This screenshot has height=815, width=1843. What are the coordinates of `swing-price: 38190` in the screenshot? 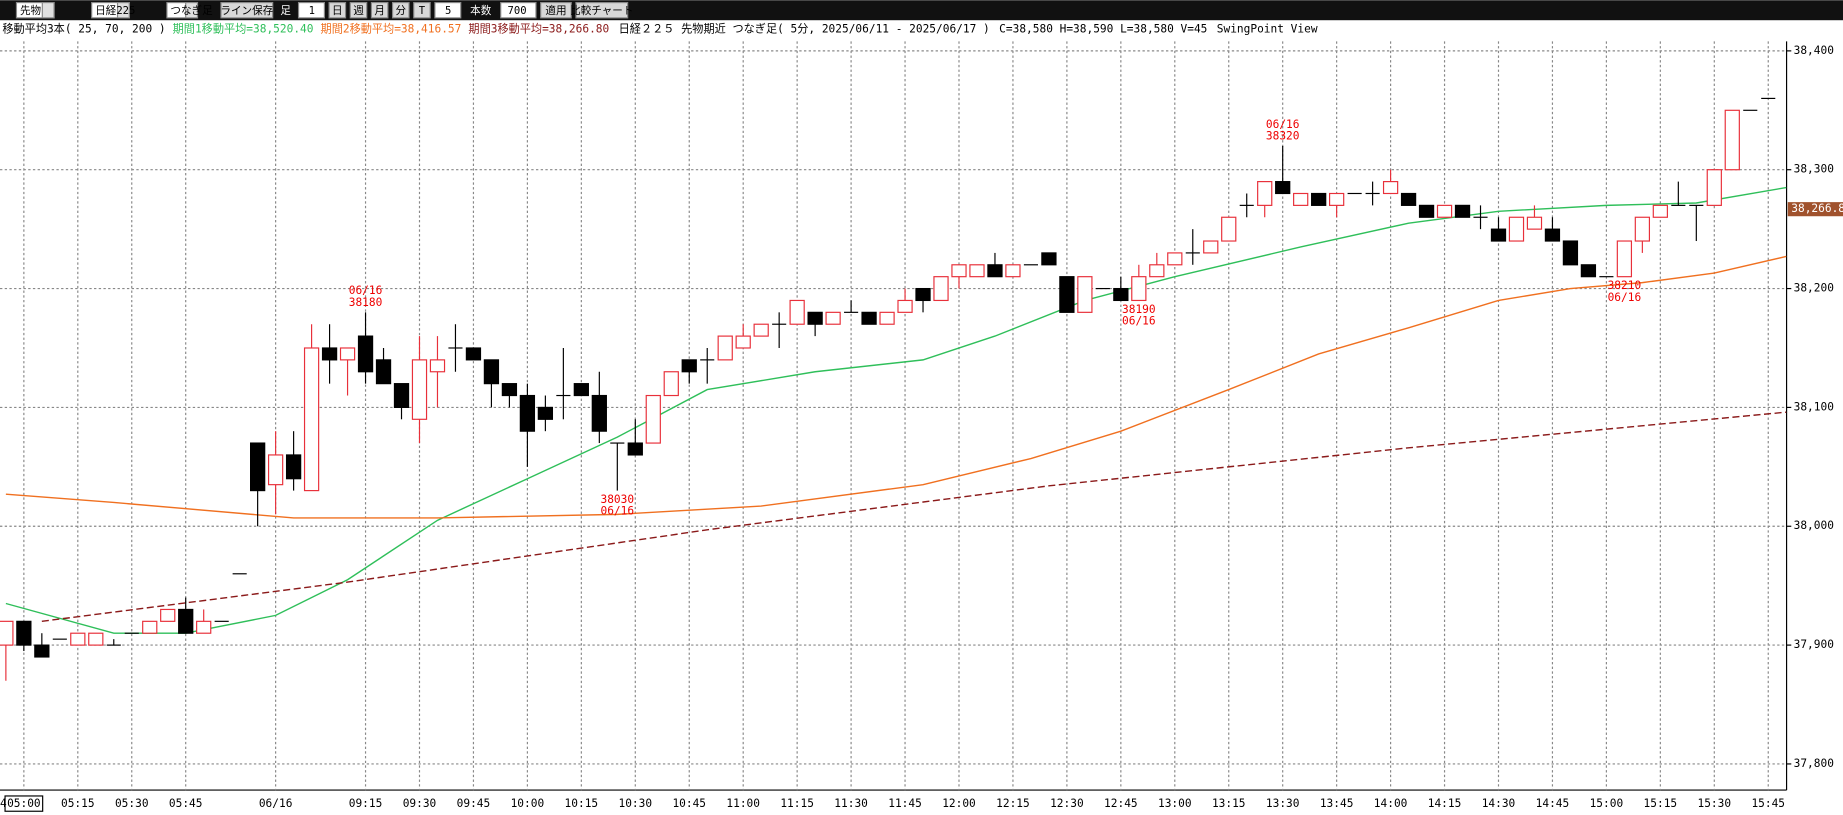 It's located at (1139, 309).